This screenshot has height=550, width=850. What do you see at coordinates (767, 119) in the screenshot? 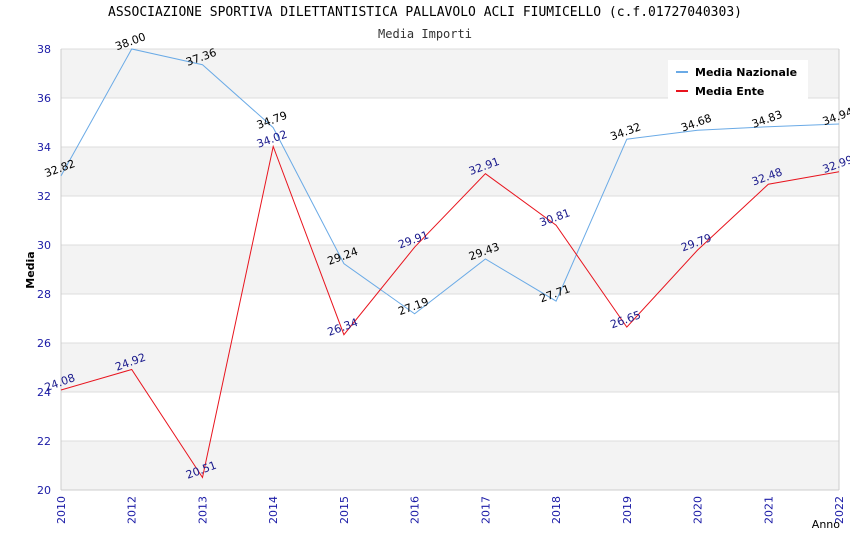
I see `data-label: 34.83` at bounding box center [767, 119].